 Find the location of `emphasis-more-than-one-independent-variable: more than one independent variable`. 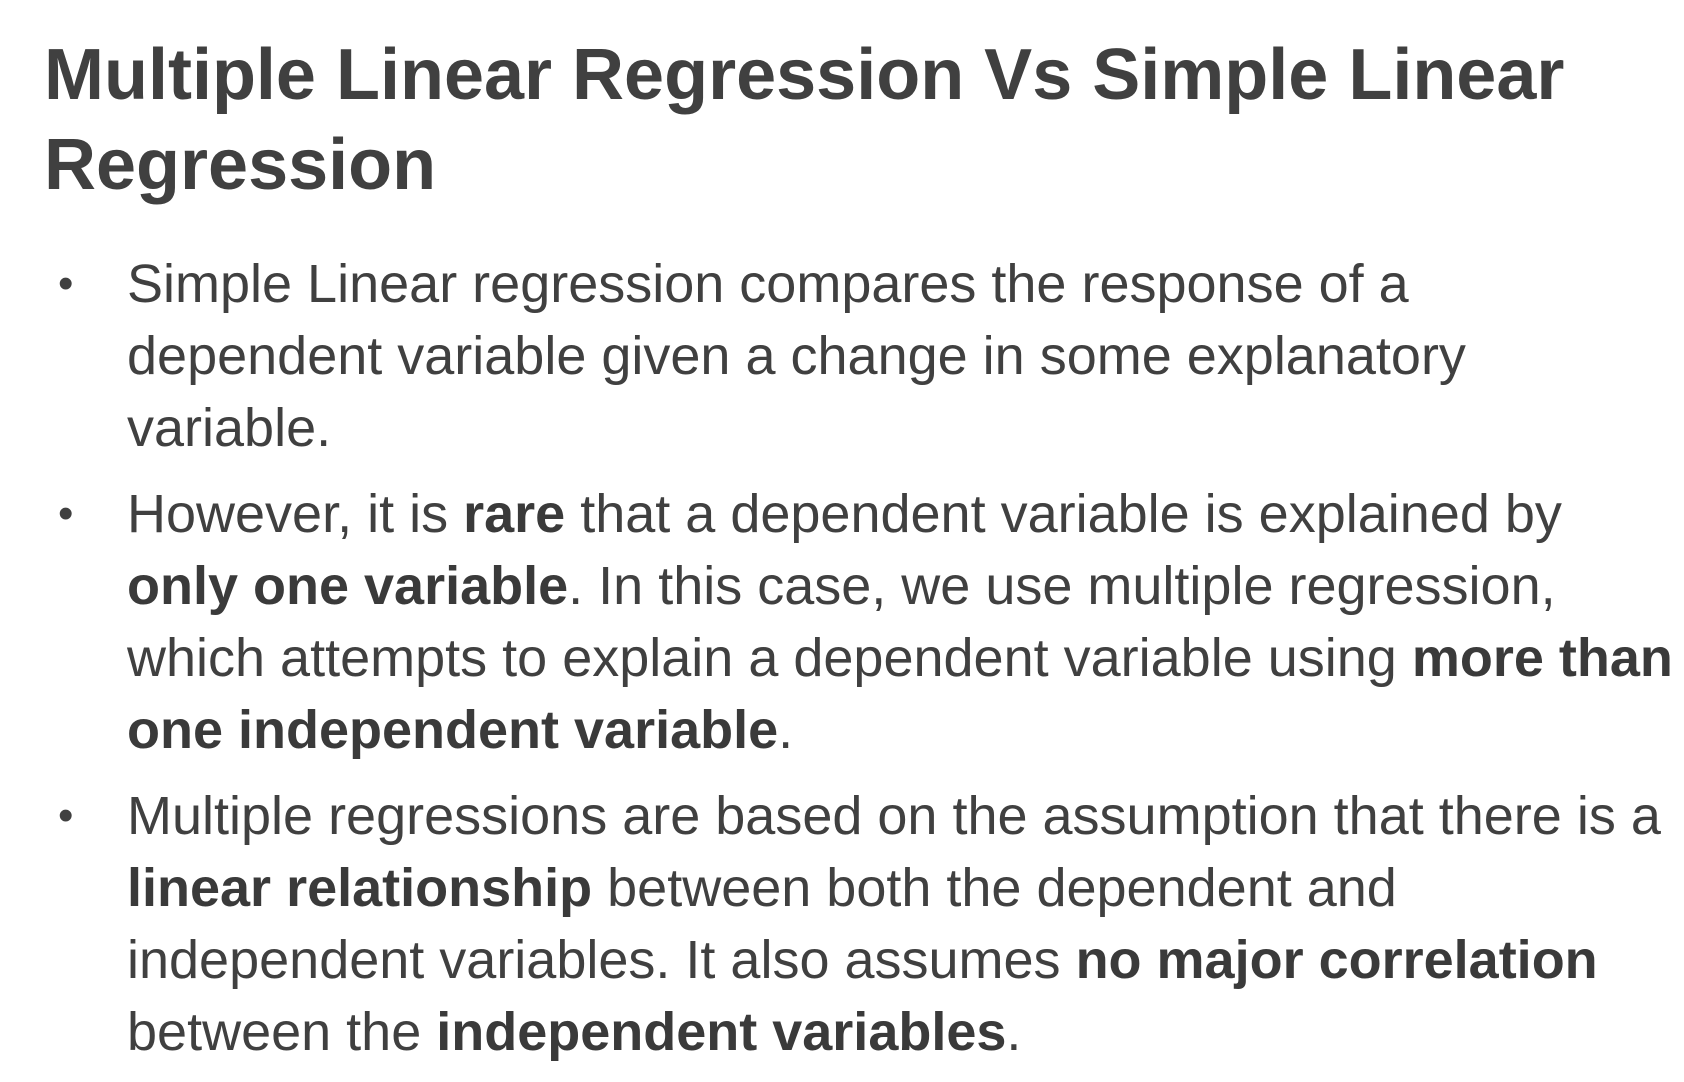

emphasis-more-than-one-independent-variable: more than one independent variable is located at coordinates (900, 694).